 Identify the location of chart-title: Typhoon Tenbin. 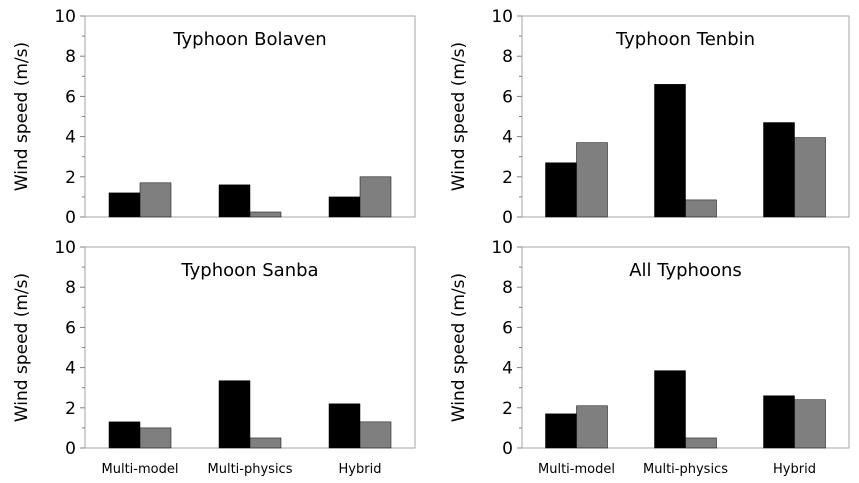
(685, 39).